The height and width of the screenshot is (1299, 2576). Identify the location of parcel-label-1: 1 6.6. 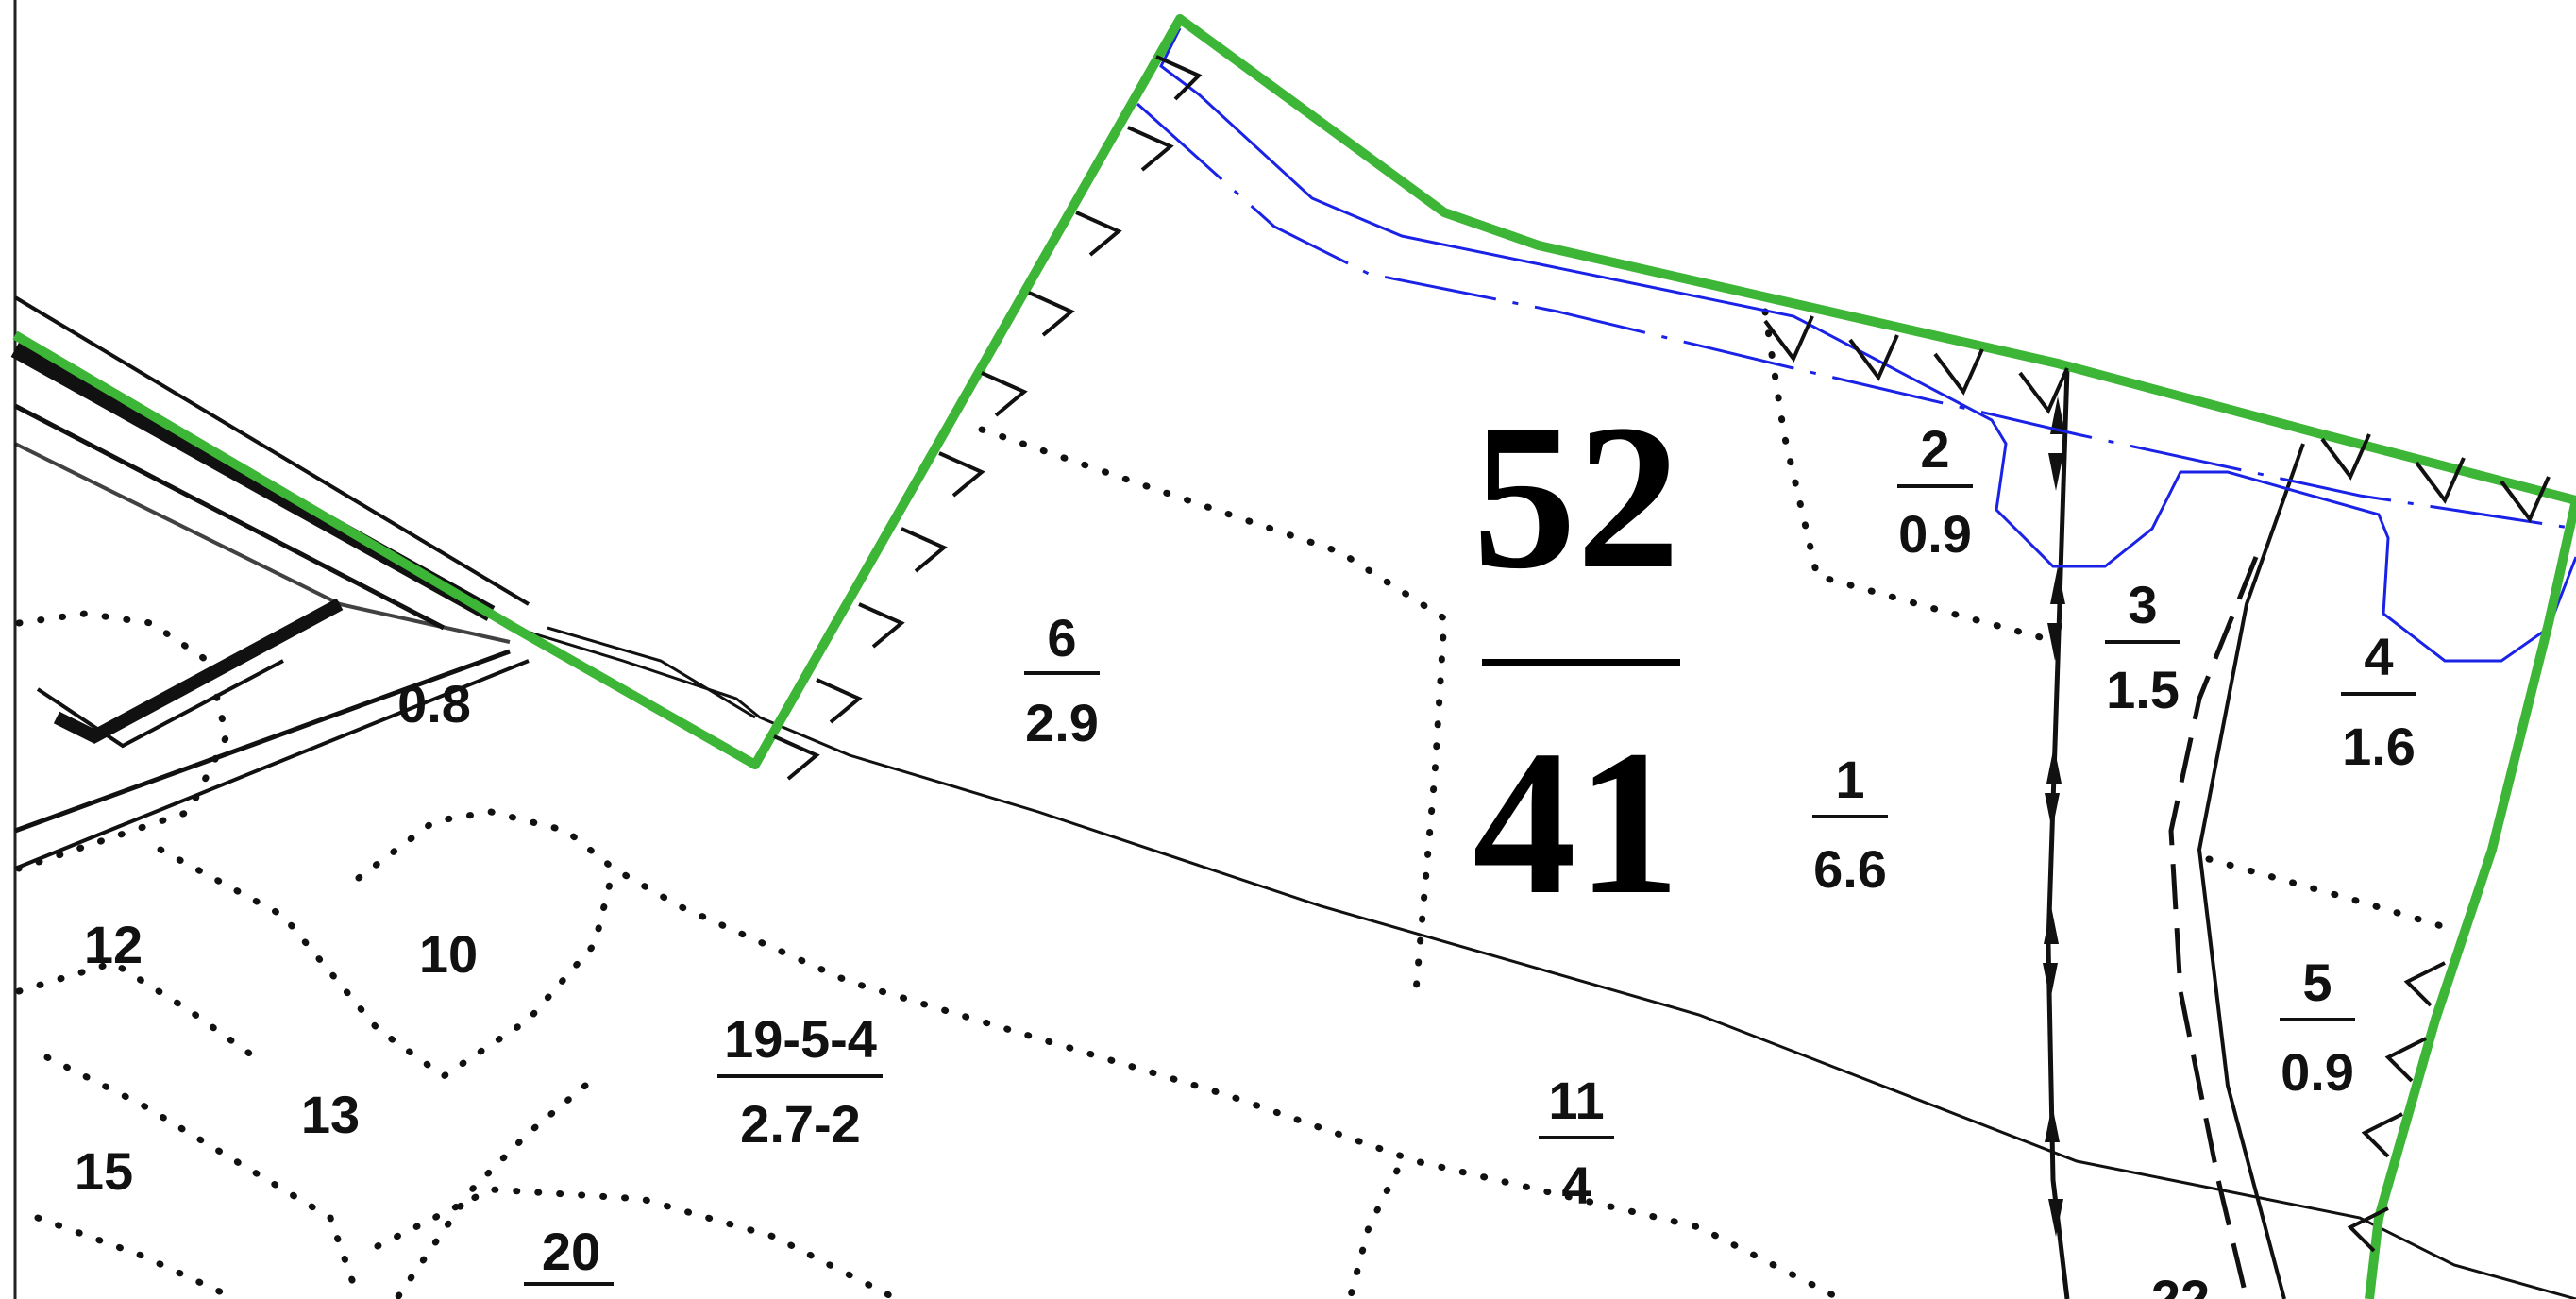
(1850, 825).